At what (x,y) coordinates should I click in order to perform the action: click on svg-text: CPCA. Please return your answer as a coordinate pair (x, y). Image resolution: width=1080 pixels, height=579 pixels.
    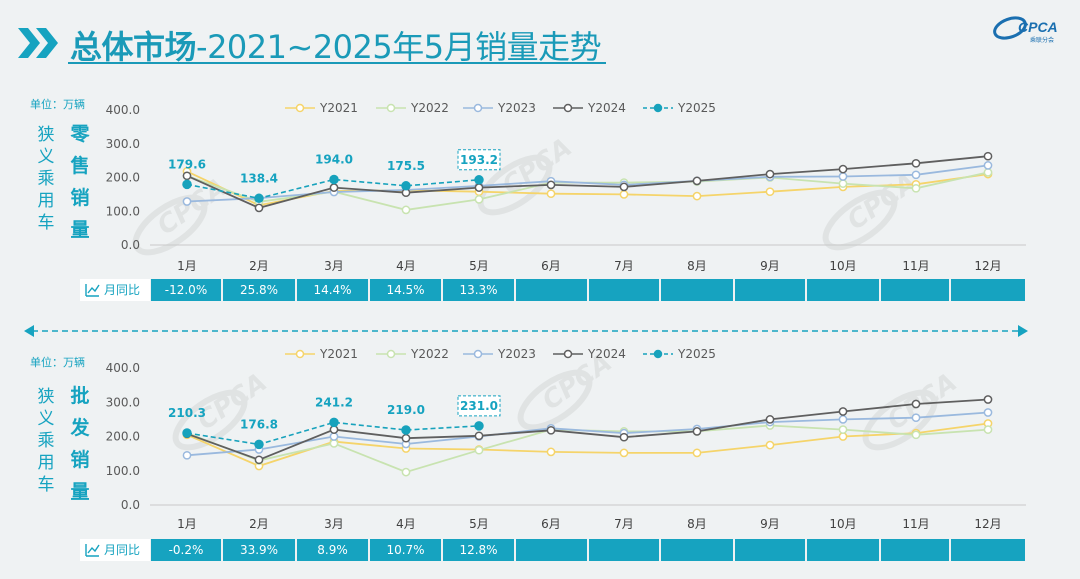
    Looking at the image, I should click on (1038, 27).